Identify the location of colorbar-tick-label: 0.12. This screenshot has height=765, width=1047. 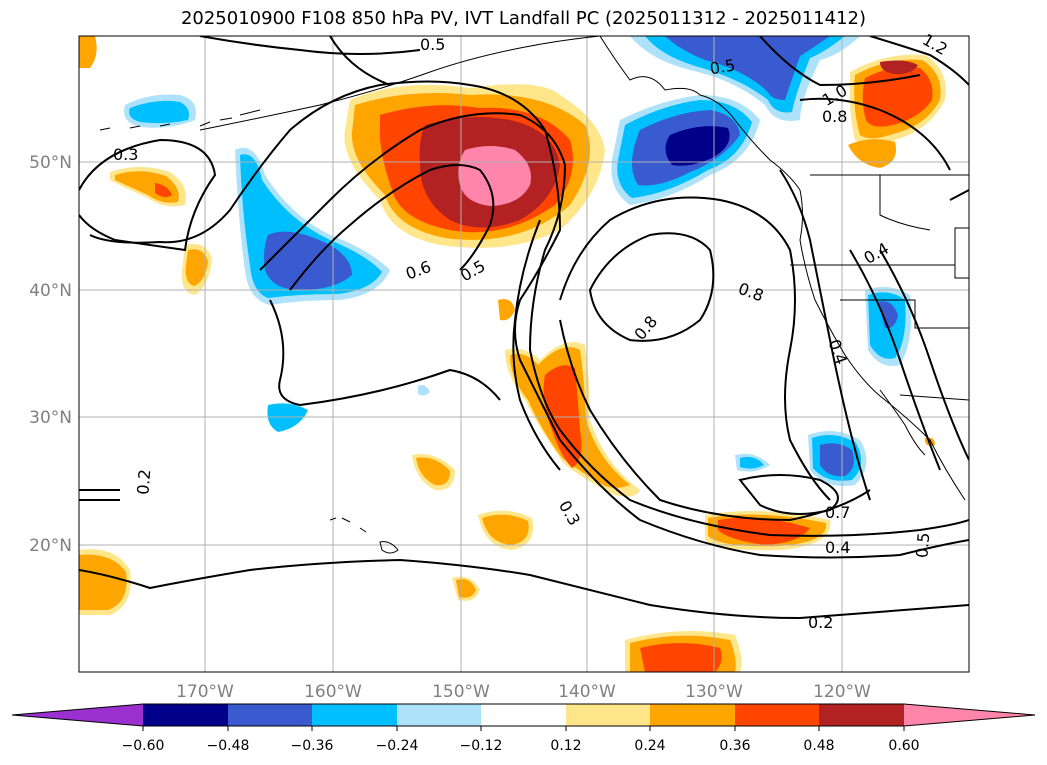
(565, 746).